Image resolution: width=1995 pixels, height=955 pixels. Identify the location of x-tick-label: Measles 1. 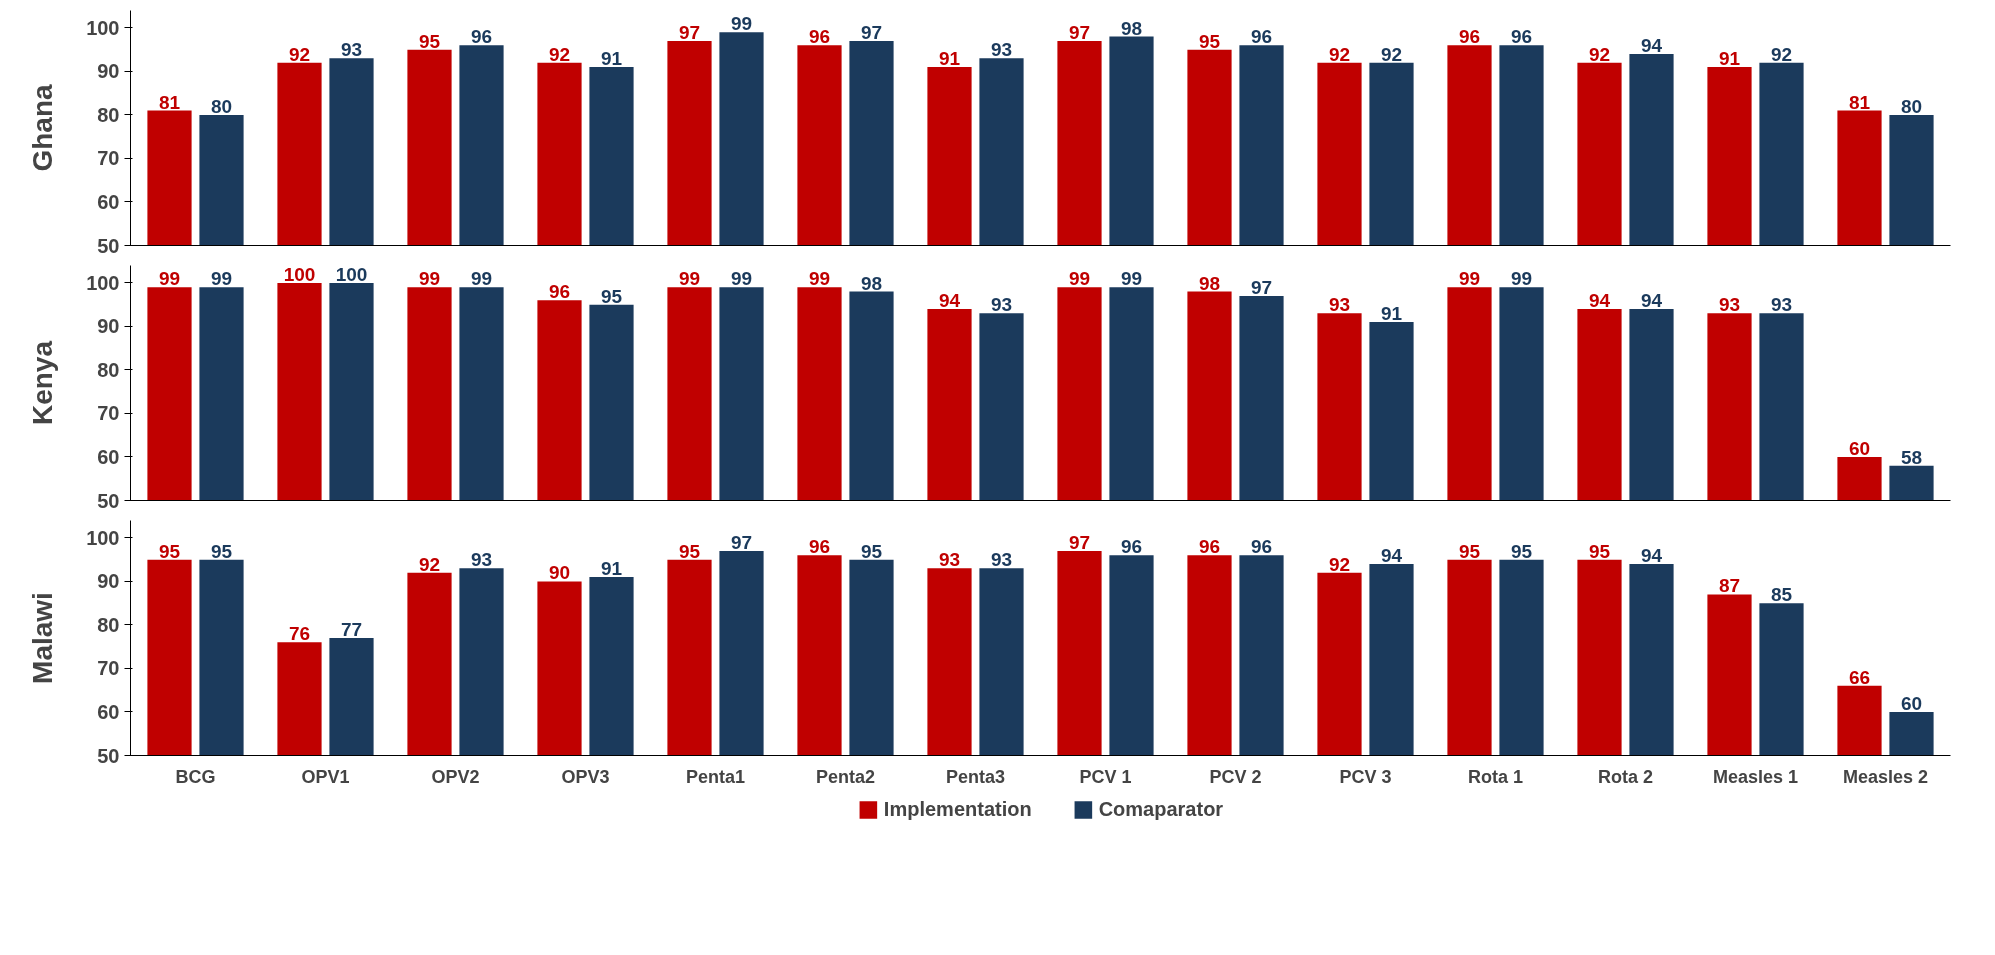
(1755, 776).